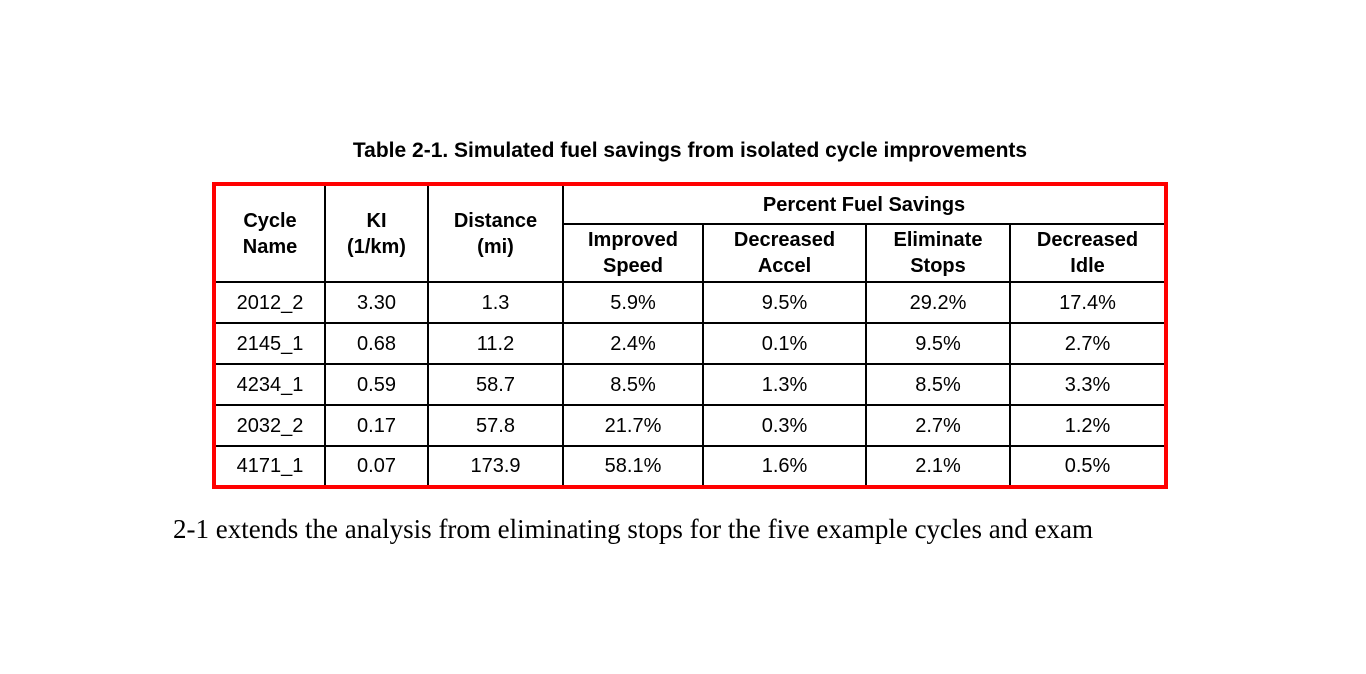  Describe the element at coordinates (269, 425) in the screenshot. I see `table-cell: 2032_2` at that location.